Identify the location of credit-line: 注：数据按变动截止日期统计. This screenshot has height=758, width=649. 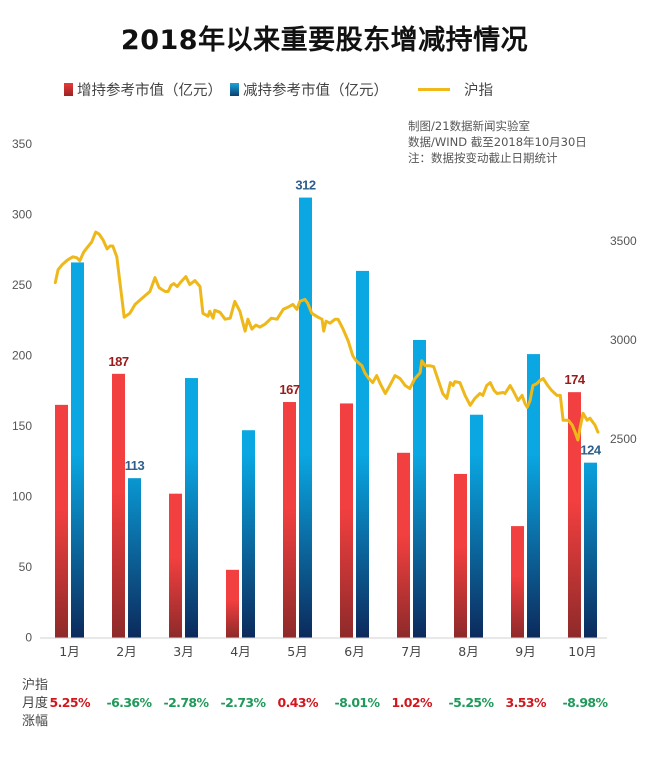
(483, 158).